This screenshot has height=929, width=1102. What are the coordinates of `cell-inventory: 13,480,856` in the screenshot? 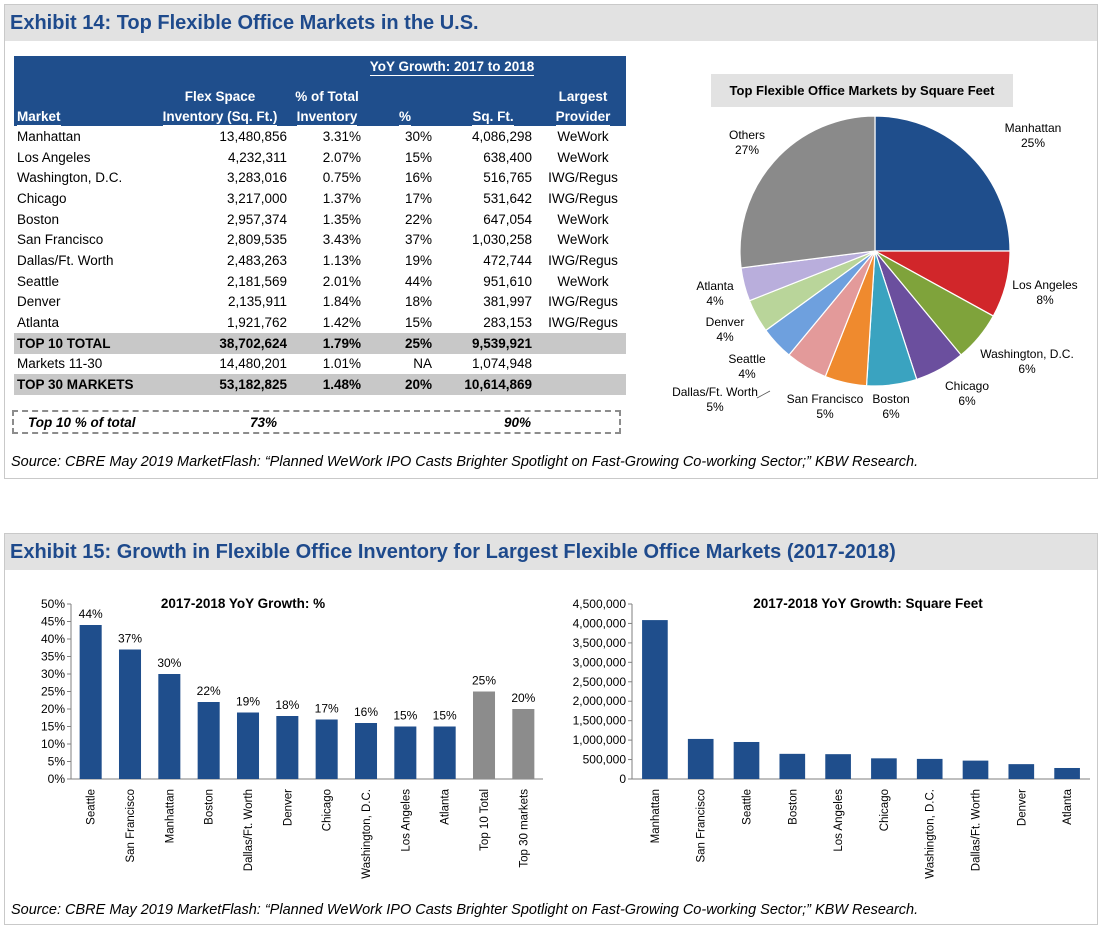 It's located at (253, 136).